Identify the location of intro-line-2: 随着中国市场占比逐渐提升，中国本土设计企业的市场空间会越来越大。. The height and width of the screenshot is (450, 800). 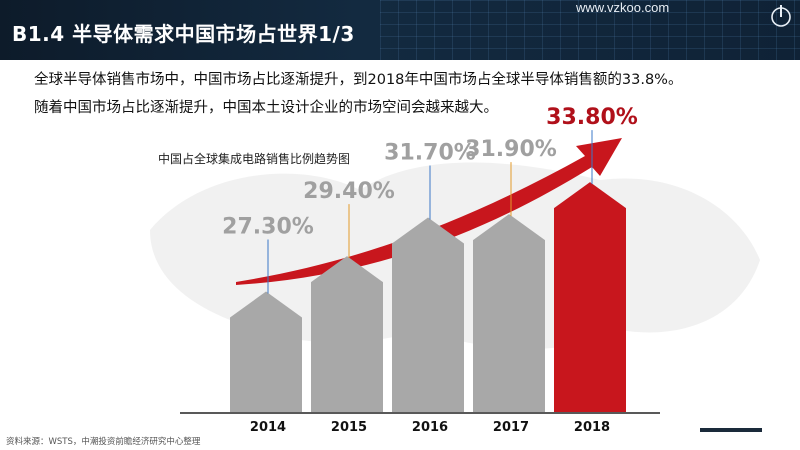
(266, 108).